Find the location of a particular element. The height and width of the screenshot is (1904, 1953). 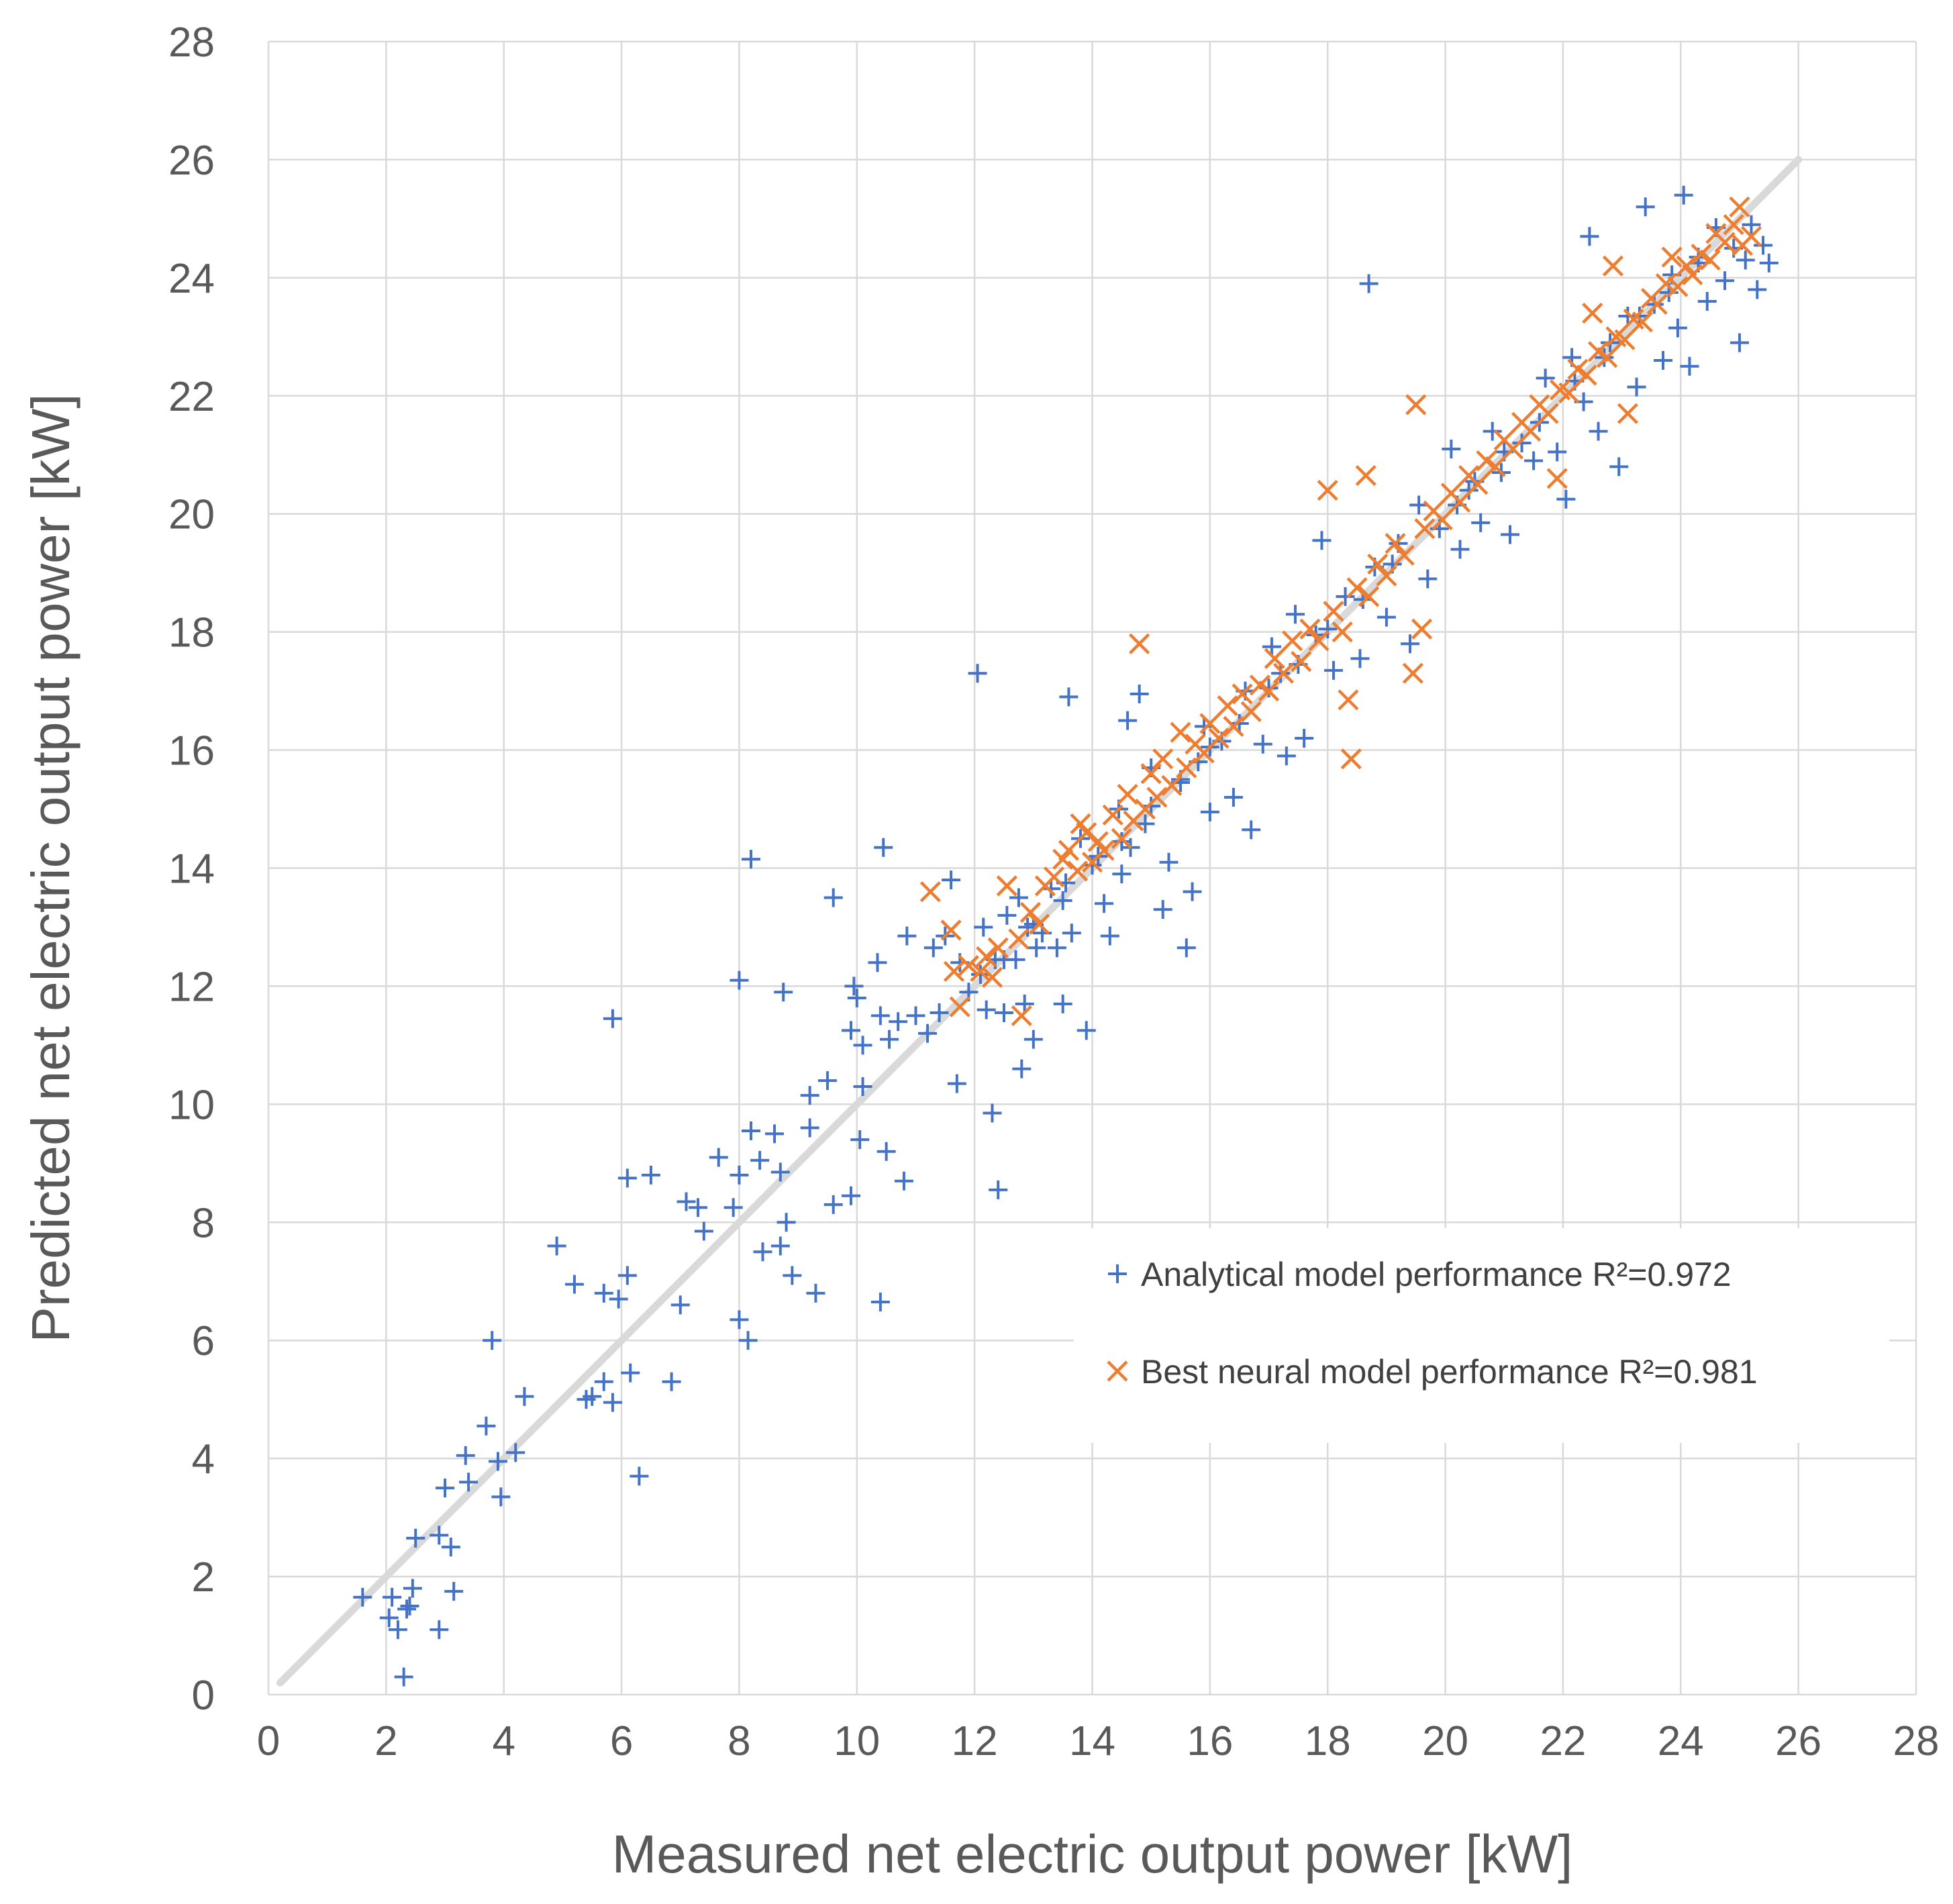

x-tick-label: 26 is located at coordinates (1798, 1741).